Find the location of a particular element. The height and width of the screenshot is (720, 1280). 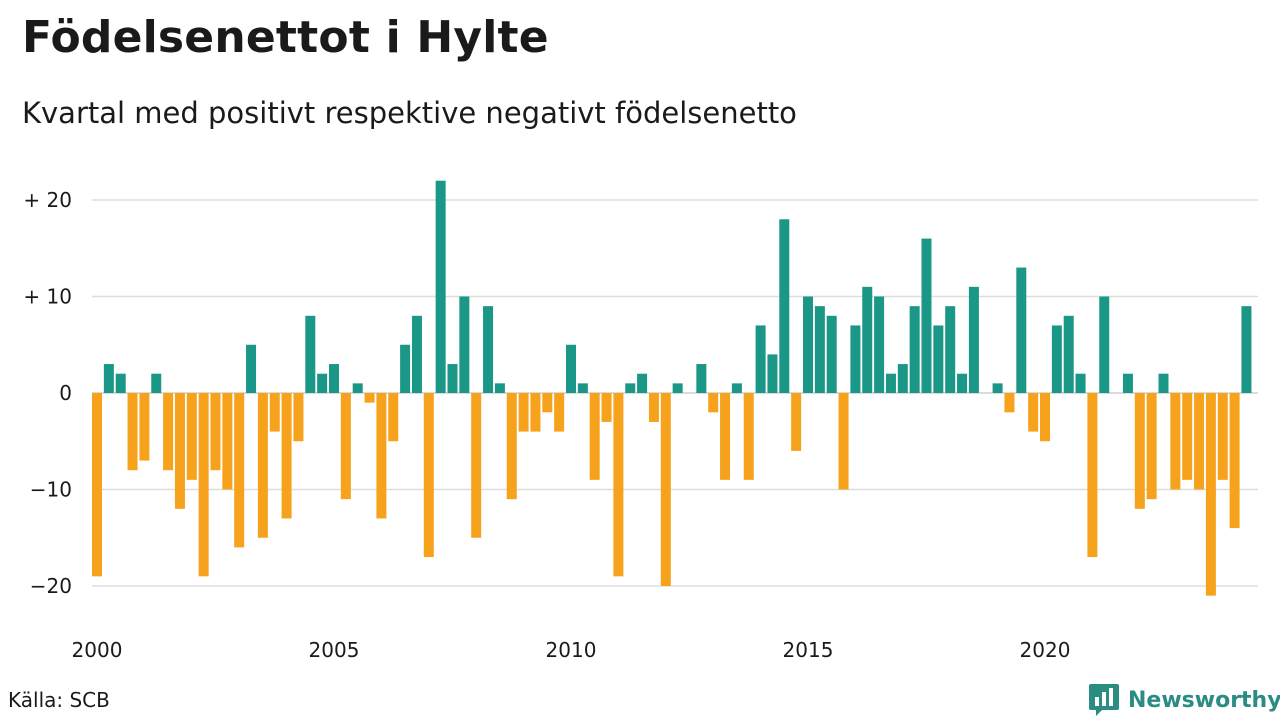

y-tick-label: 0 is located at coordinates (65, 393).